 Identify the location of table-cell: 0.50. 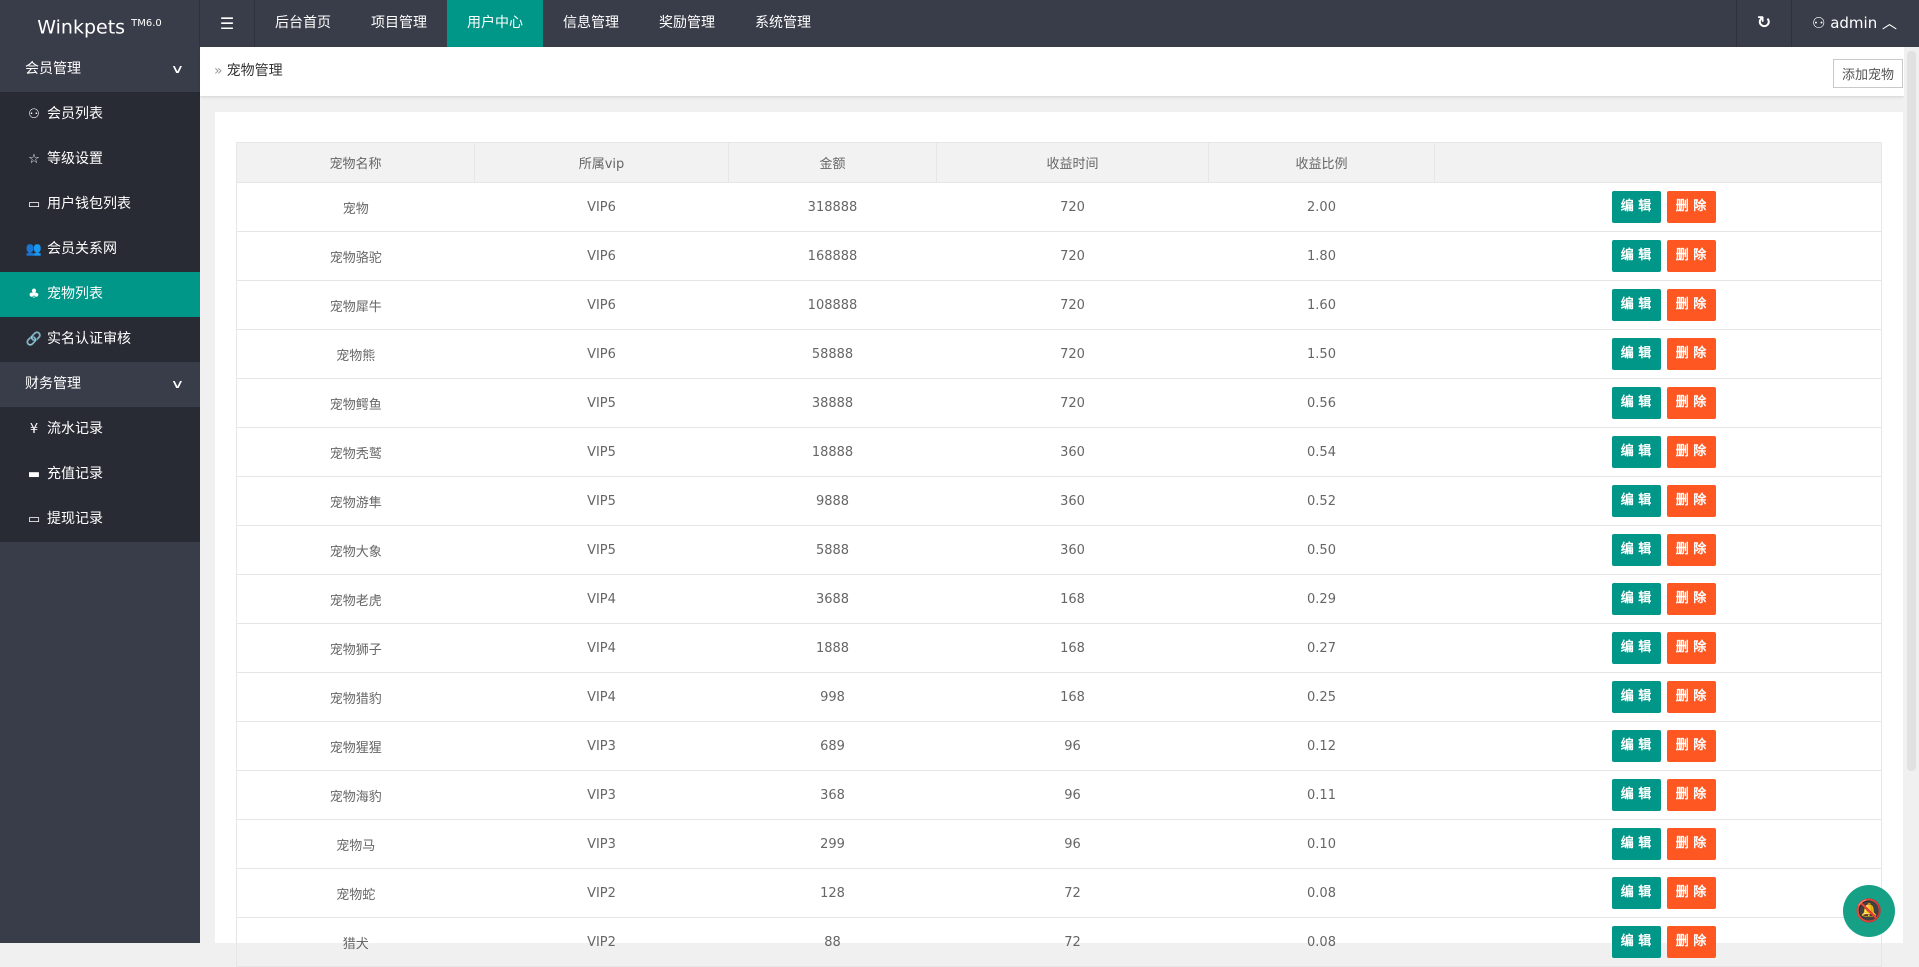
(1321, 550).